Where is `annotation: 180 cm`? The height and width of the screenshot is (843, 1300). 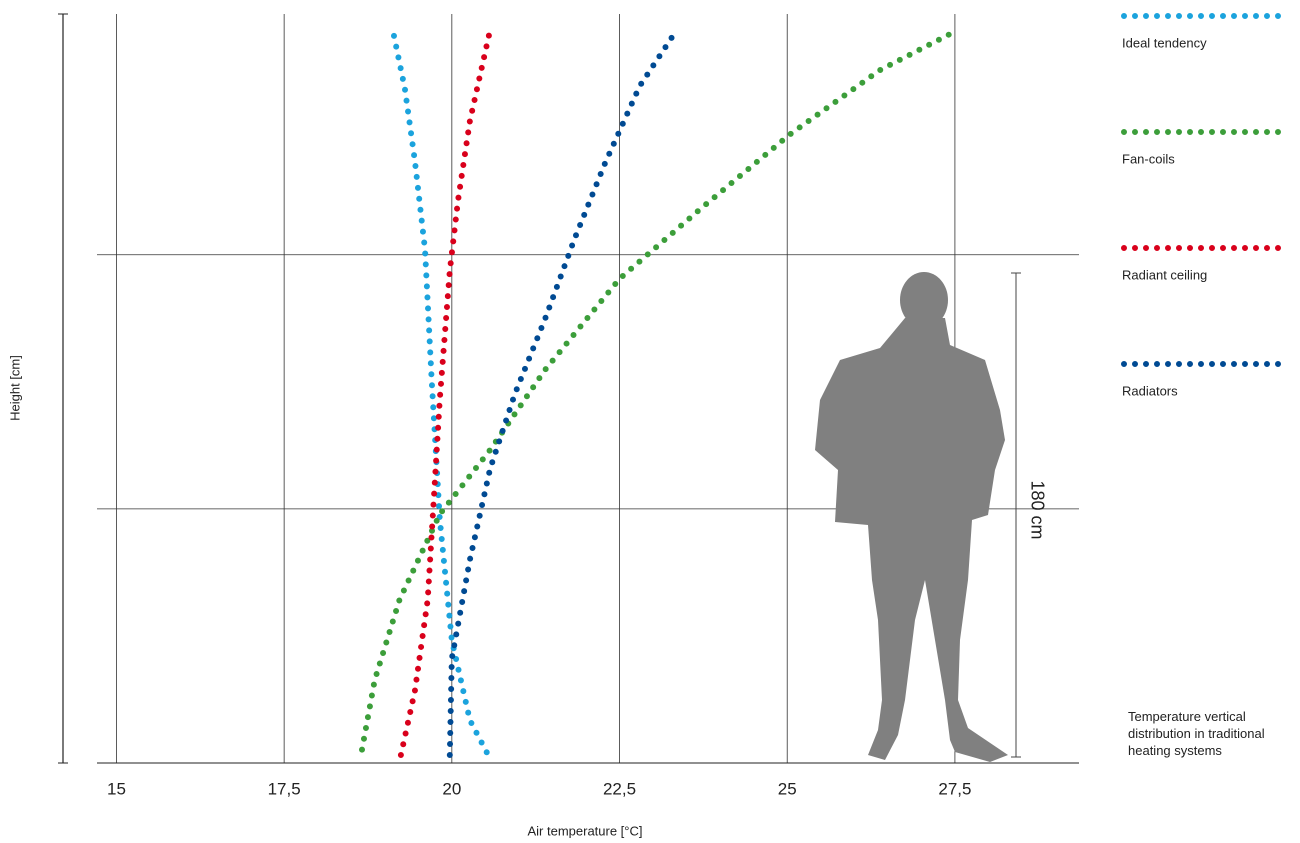 annotation: 180 cm is located at coordinates (1037, 509).